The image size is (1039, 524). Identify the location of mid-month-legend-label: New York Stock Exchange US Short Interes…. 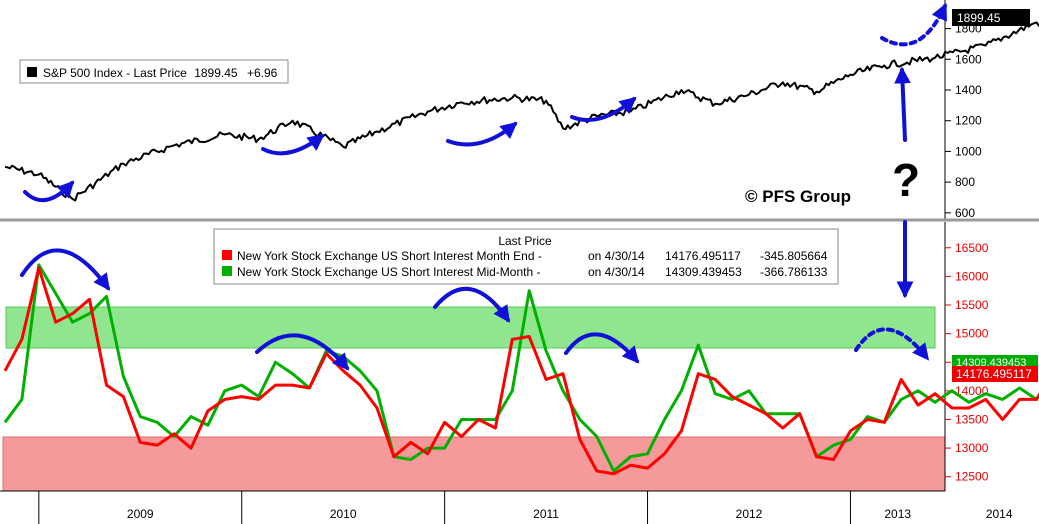
(388, 272).